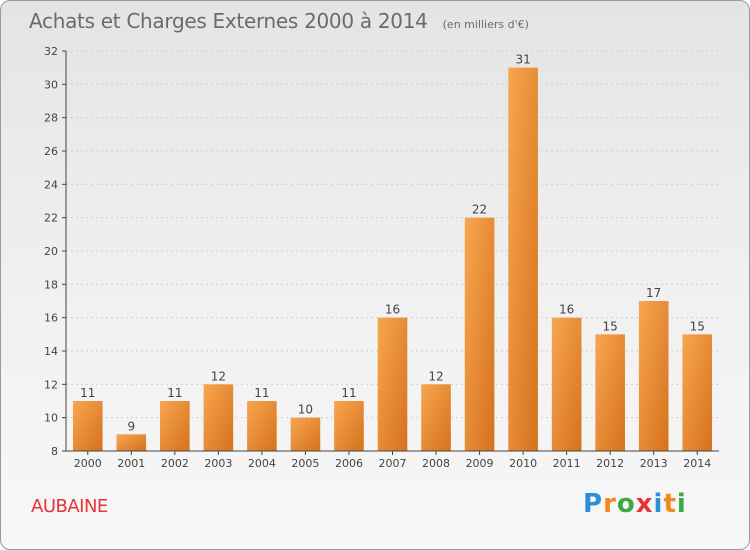 The image size is (750, 550). I want to click on bar-value-label: 17, so click(653, 293).